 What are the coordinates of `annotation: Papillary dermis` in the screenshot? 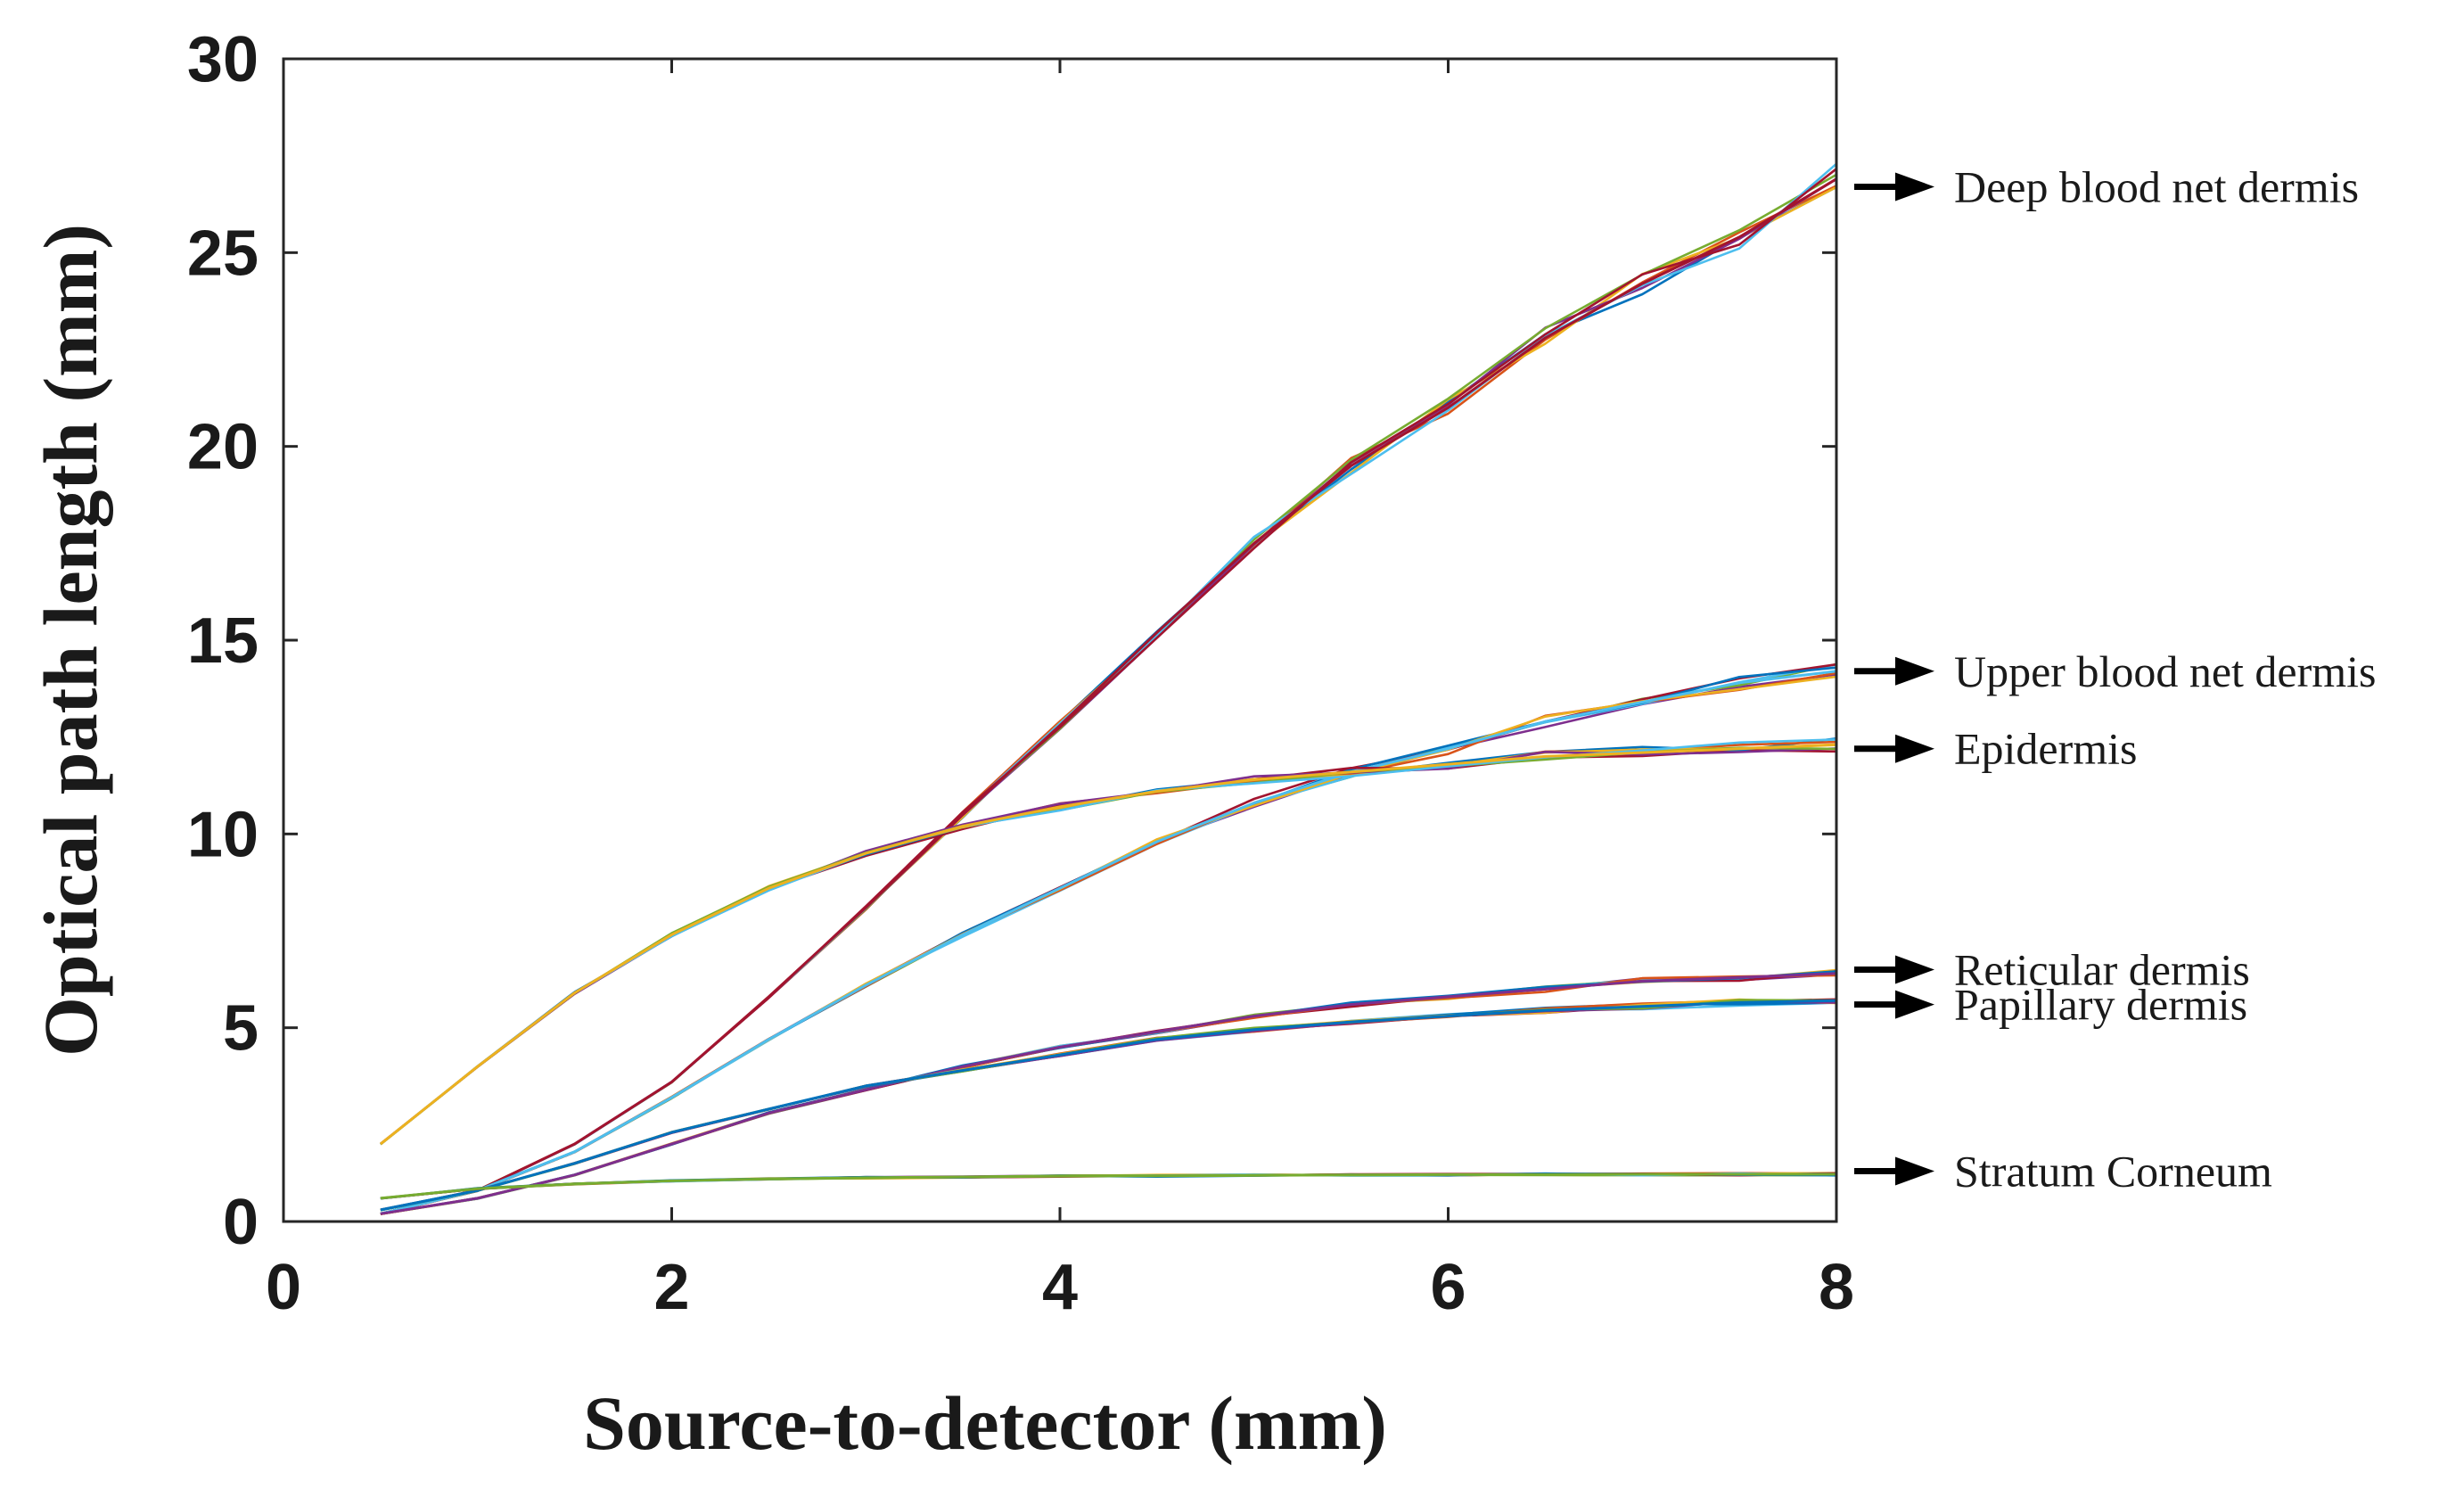 It's located at (2050, 1005).